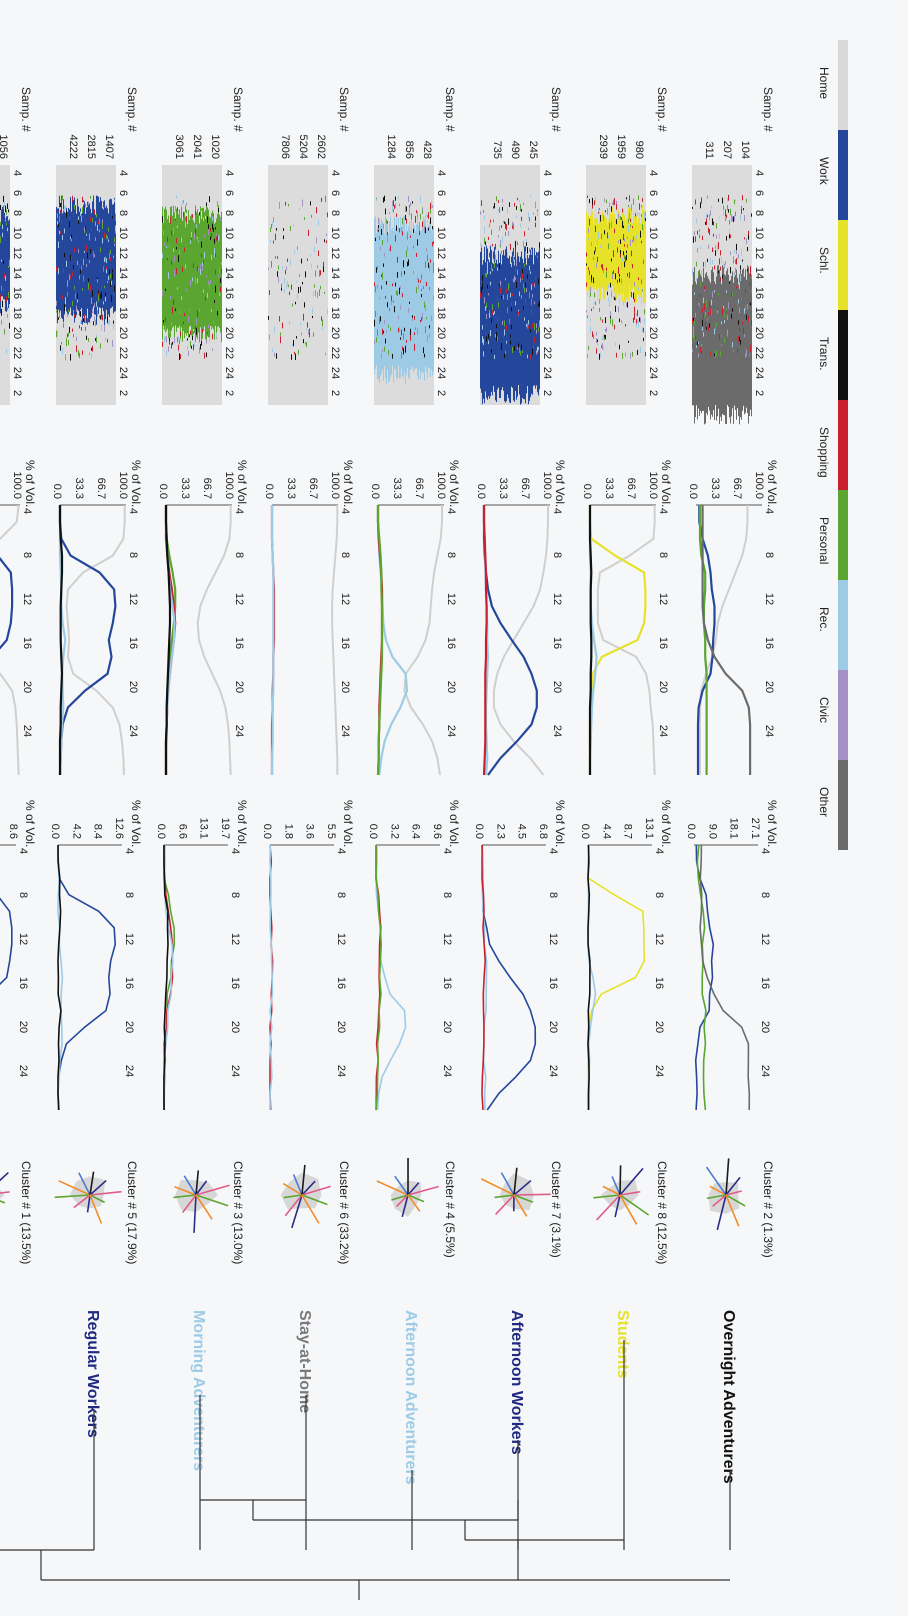 This screenshot has height=1616, width=908. I want to click on vol-tick: 0.0, so click(57, 491).